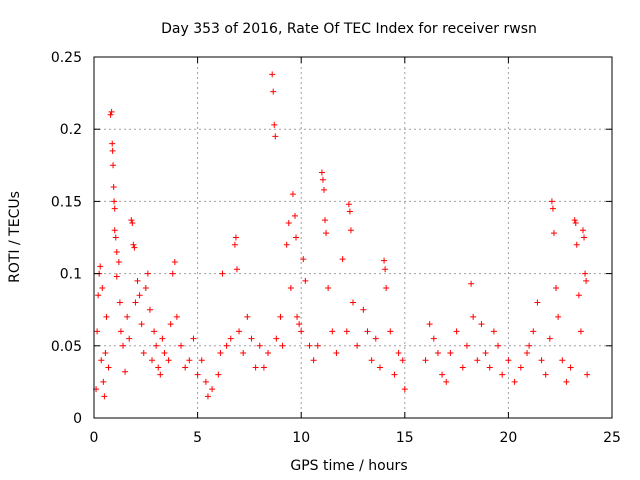 The height and width of the screenshot is (480, 640). Describe the element at coordinates (71, 275) in the screenshot. I see `y-tick-label: 0.1` at that location.